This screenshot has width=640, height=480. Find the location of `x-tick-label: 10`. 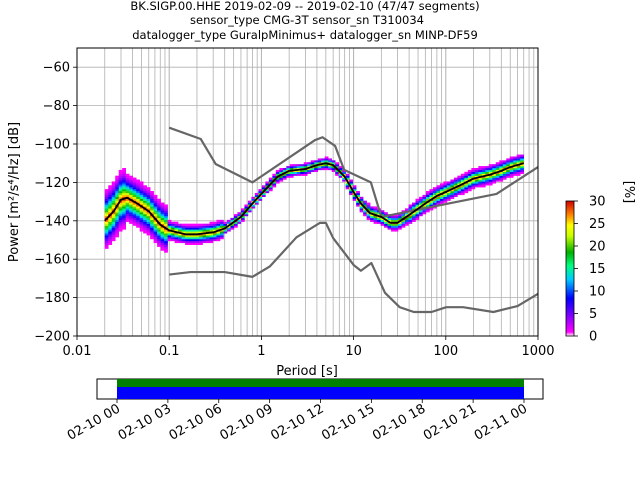

x-tick-label: 10 is located at coordinates (353, 351).